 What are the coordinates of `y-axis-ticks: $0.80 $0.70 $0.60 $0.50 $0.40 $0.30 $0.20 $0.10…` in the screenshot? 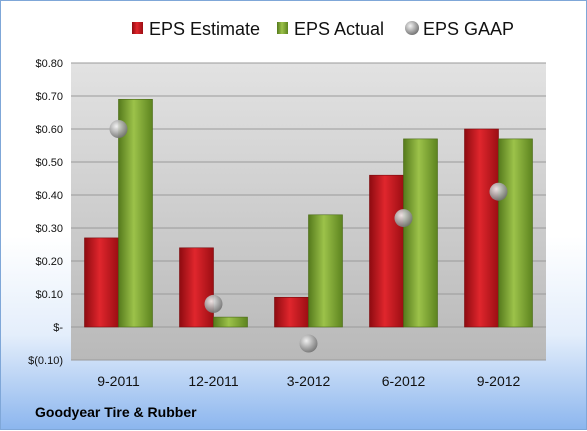 It's located at (45, 212).